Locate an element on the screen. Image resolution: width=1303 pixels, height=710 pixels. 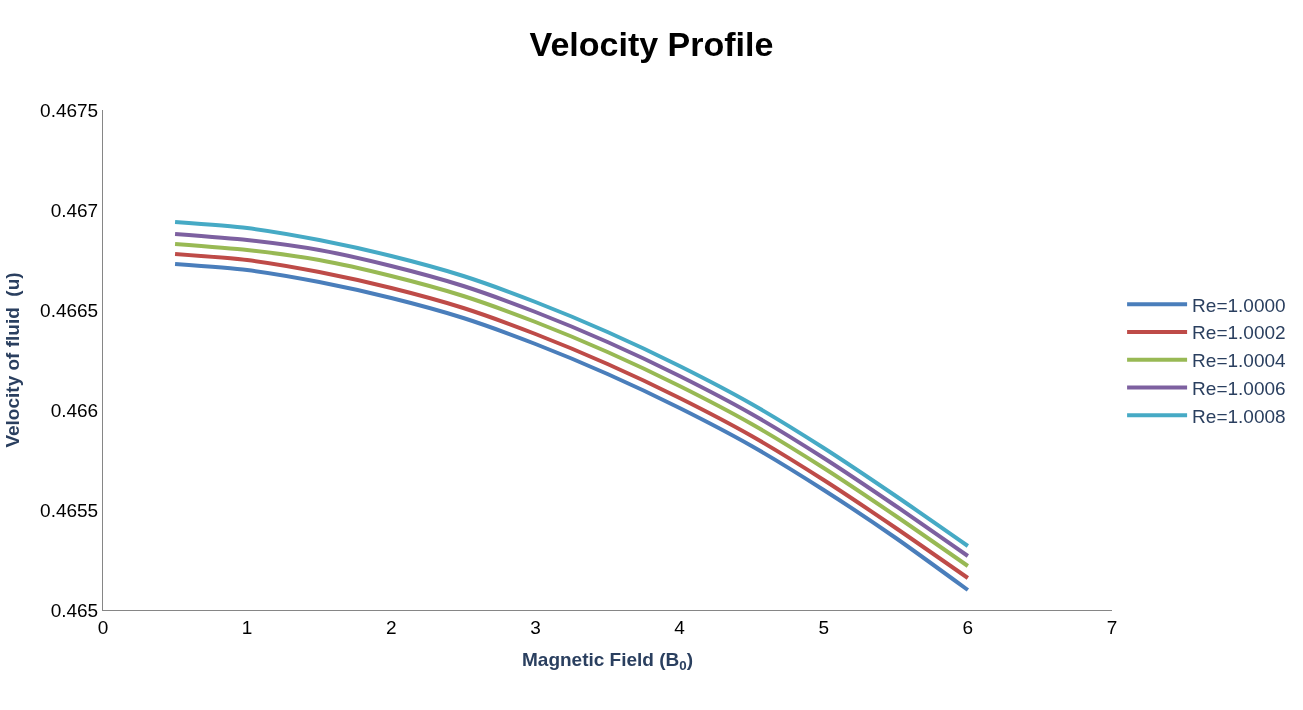
x-tick-label: 7 is located at coordinates (1112, 627).